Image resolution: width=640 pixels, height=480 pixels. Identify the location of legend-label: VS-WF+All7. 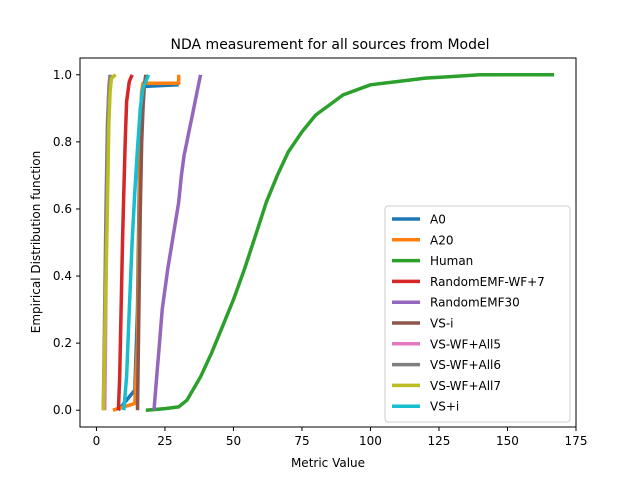
(465, 386).